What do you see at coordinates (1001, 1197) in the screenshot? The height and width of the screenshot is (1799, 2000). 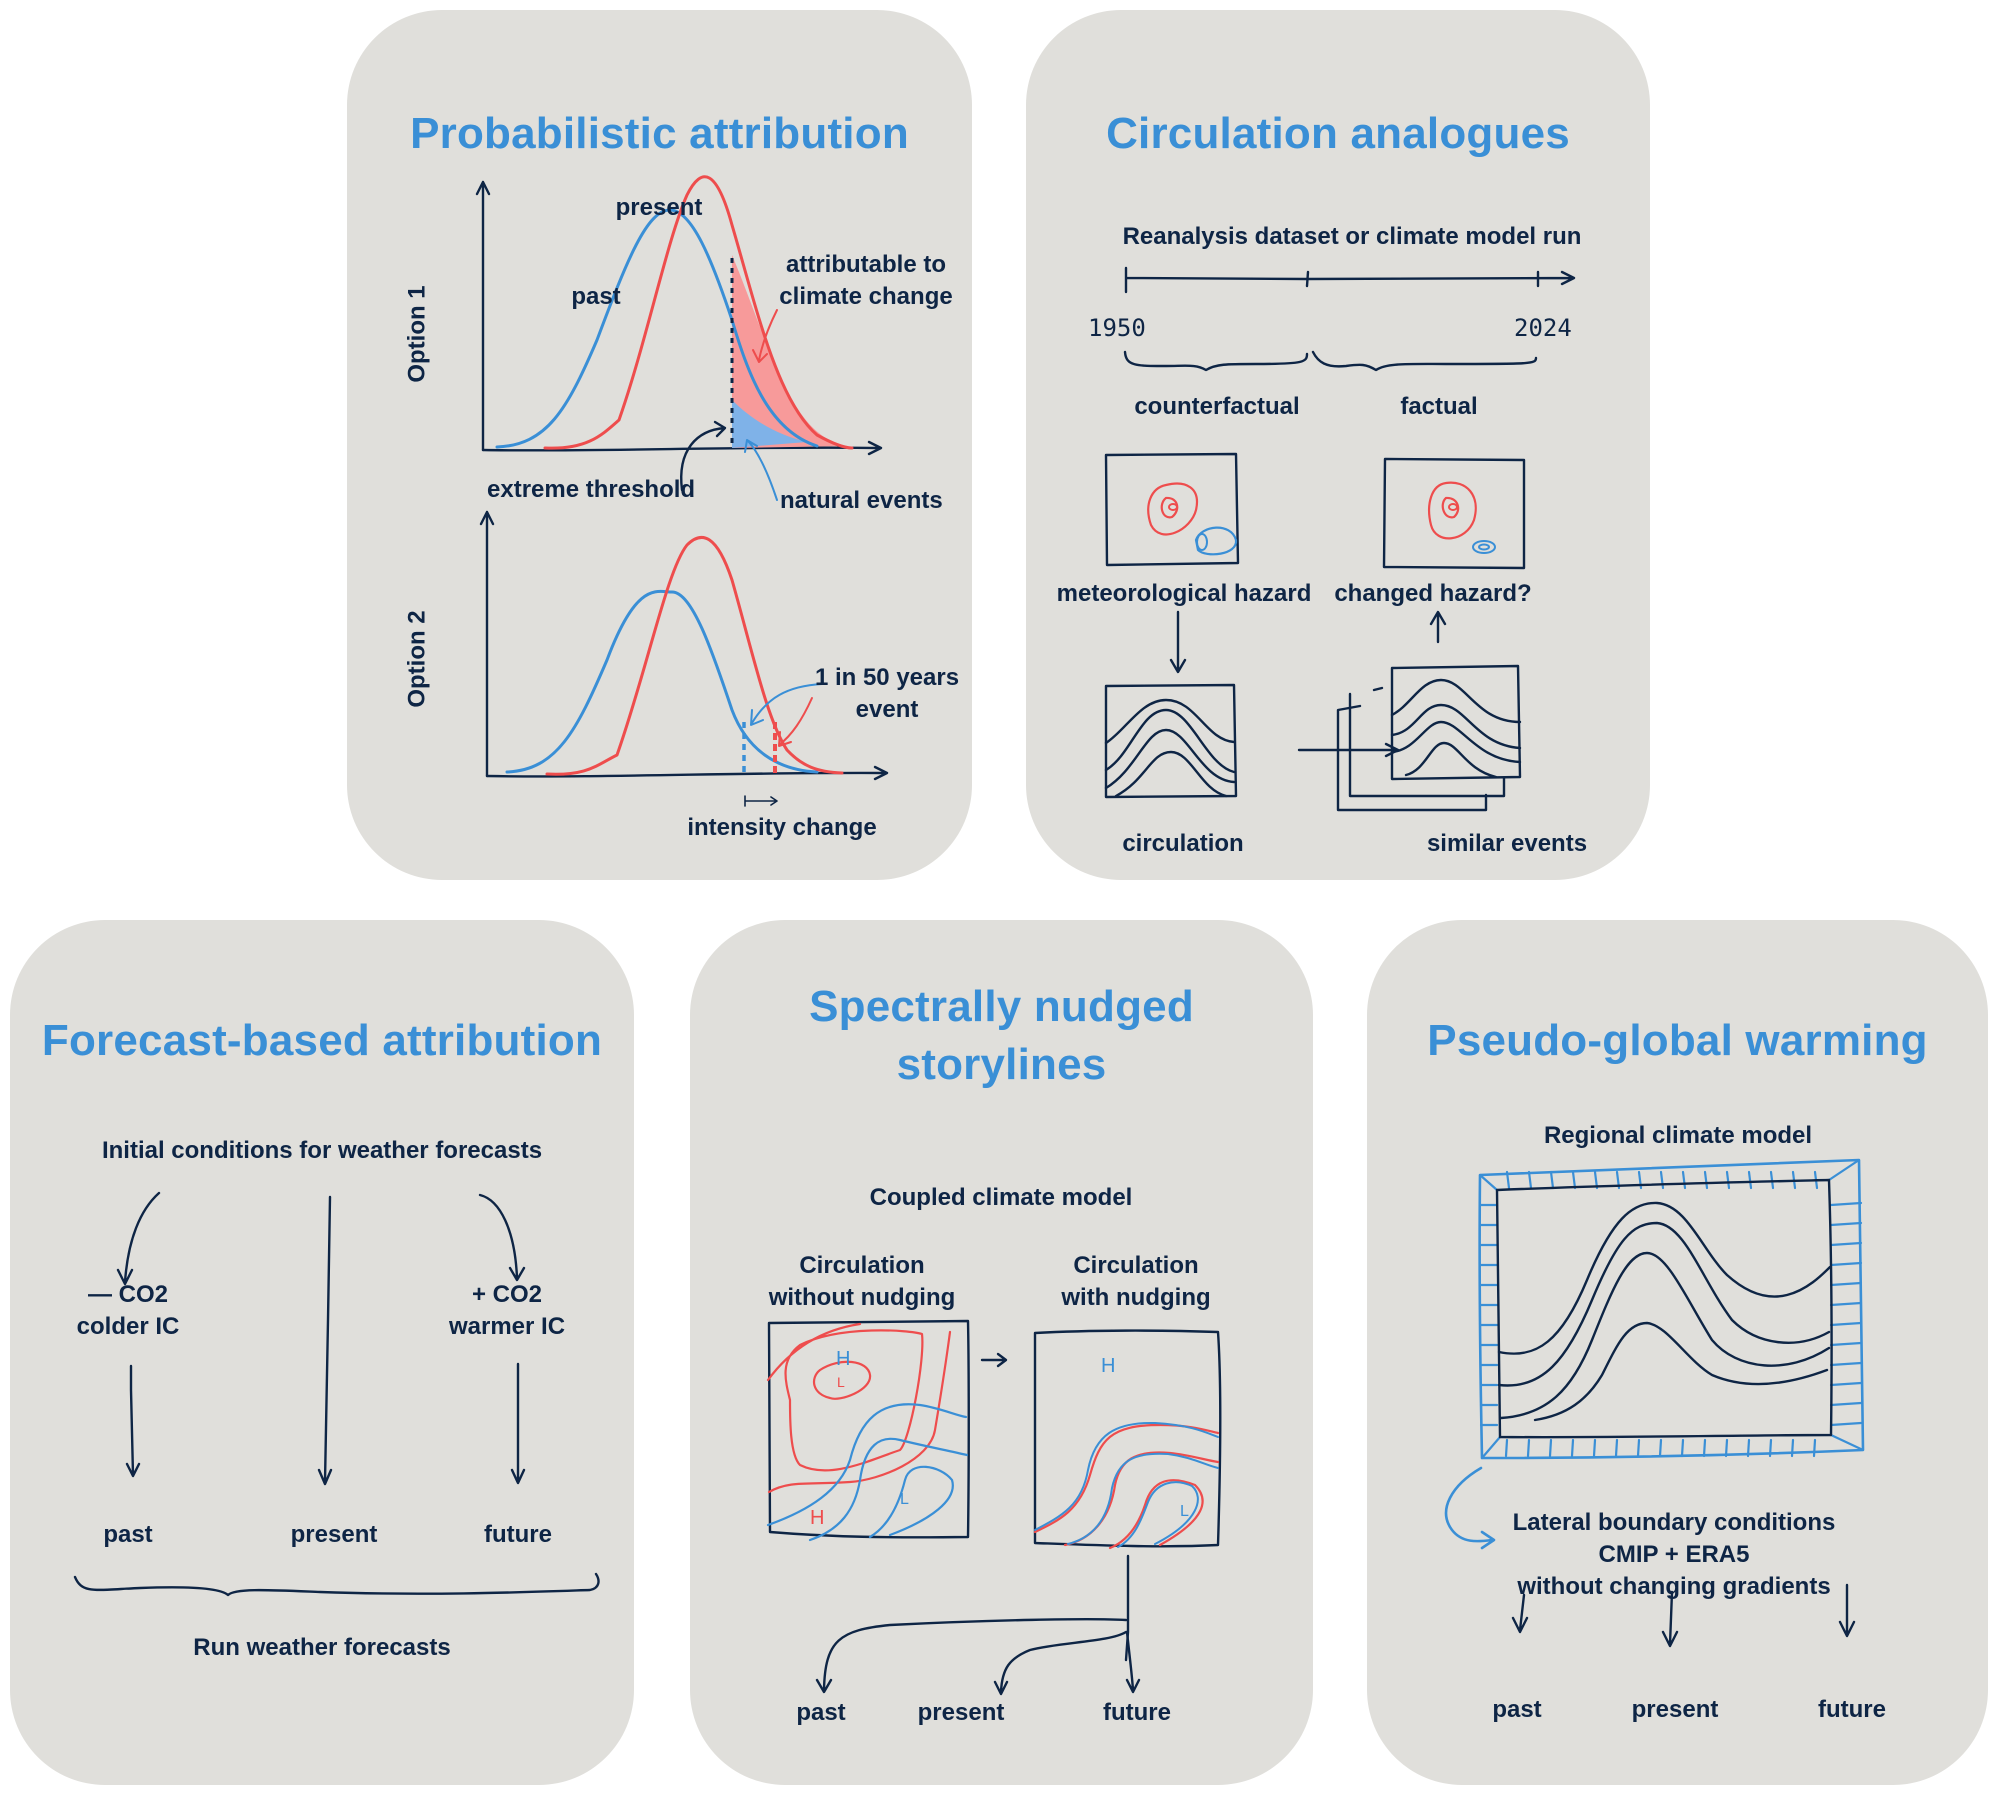 I see `coupled-model-label: Coupled climate model` at bounding box center [1001, 1197].